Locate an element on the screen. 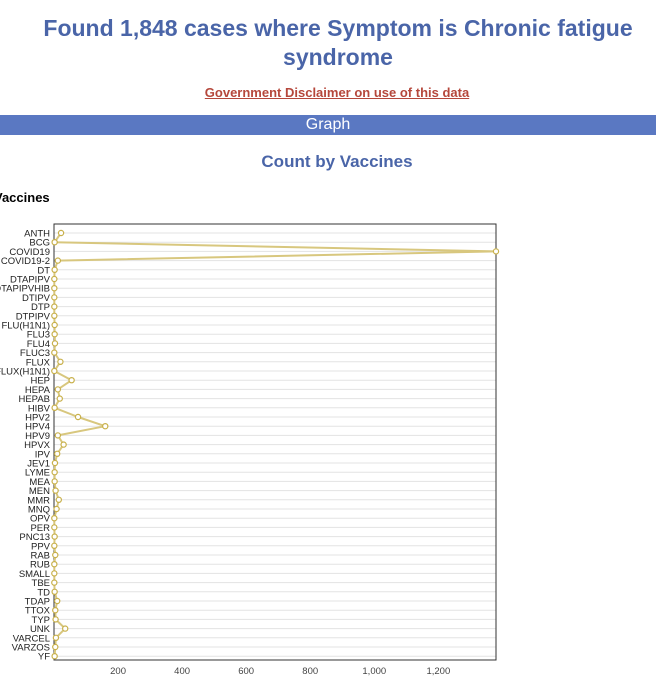  y-tick-label: IPV is located at coordinates (43, 454).